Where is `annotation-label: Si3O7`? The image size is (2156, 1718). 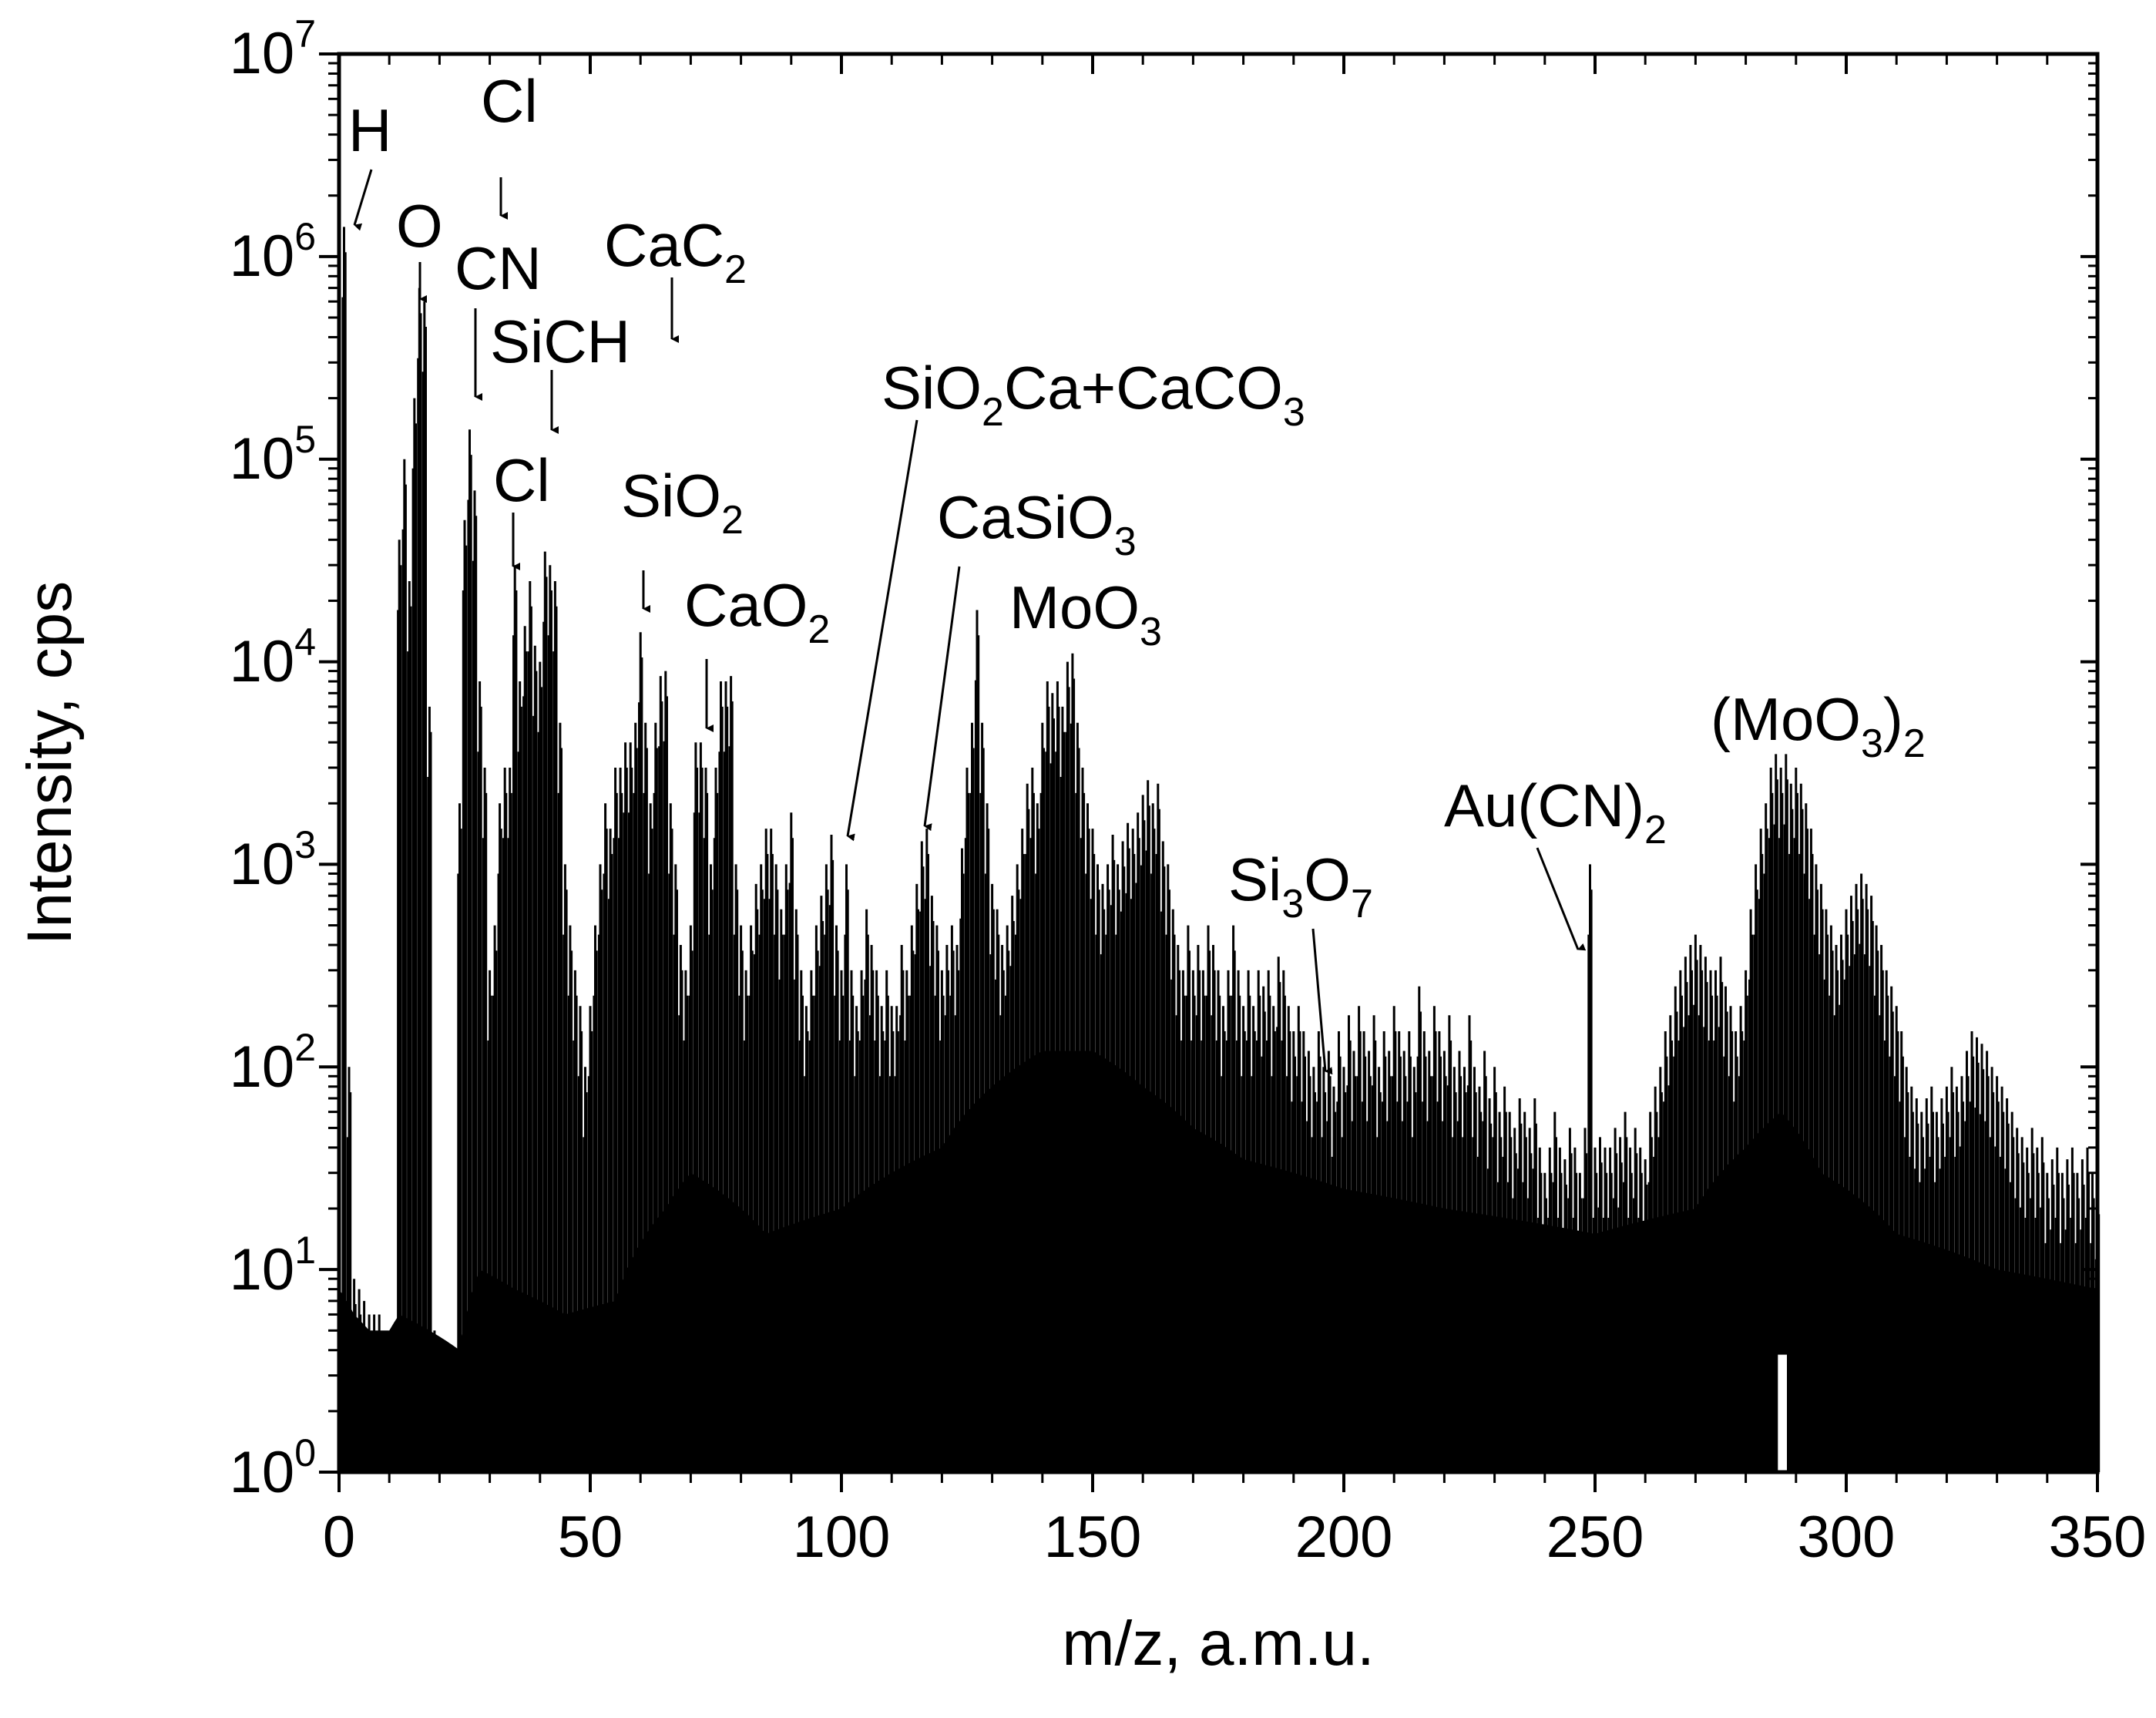 annotation-label: Si3O7 is located at coordinates (1300, 886).